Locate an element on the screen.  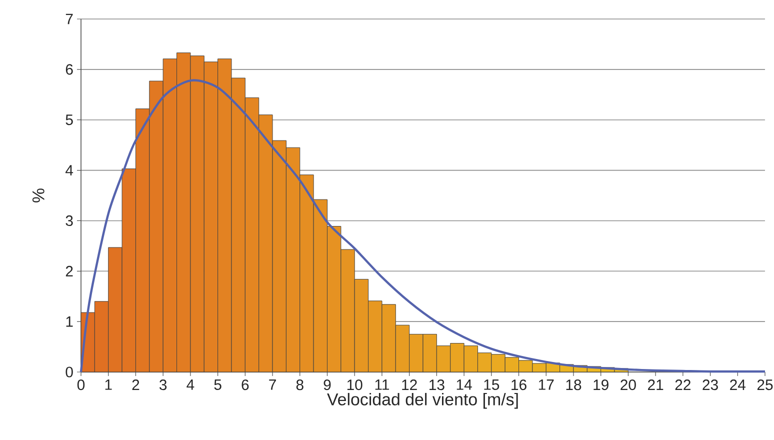
y-tick-label: 5 is located at coordinates (69, 120).